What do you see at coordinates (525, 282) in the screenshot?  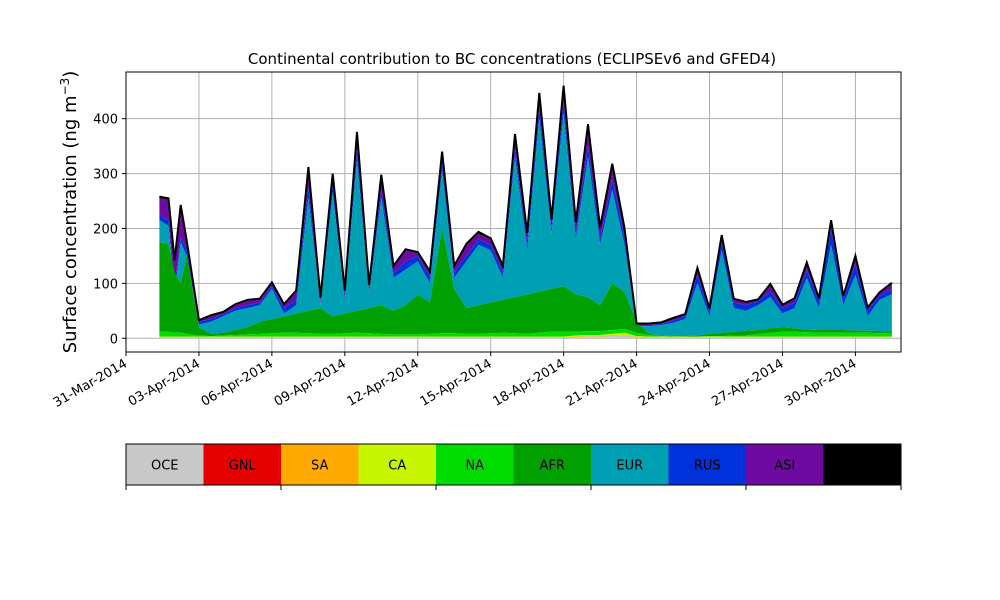 I see `area-afr` at bounding box center [525, 282].